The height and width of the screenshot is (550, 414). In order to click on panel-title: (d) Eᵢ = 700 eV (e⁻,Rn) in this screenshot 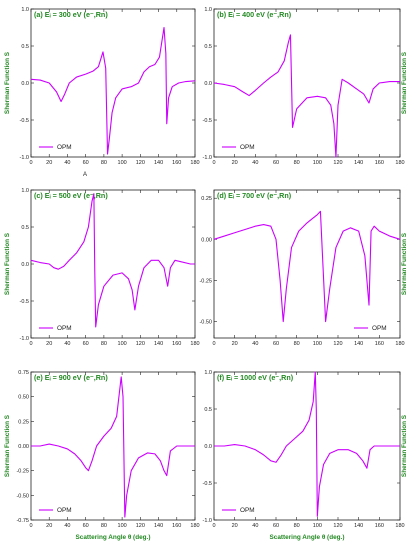, I will do `click(254, 195)`.